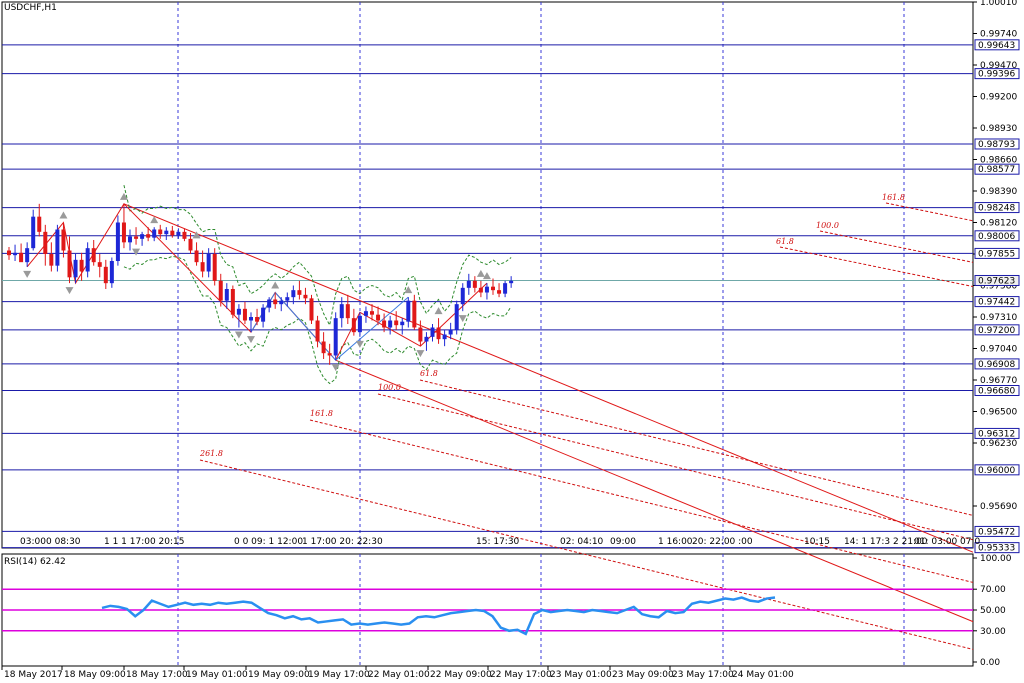 The image size is (1024, 683). Describe the element at coordinates (998, 224) in the screenshot. I see `price-tick-label: 0.98120` at that location.